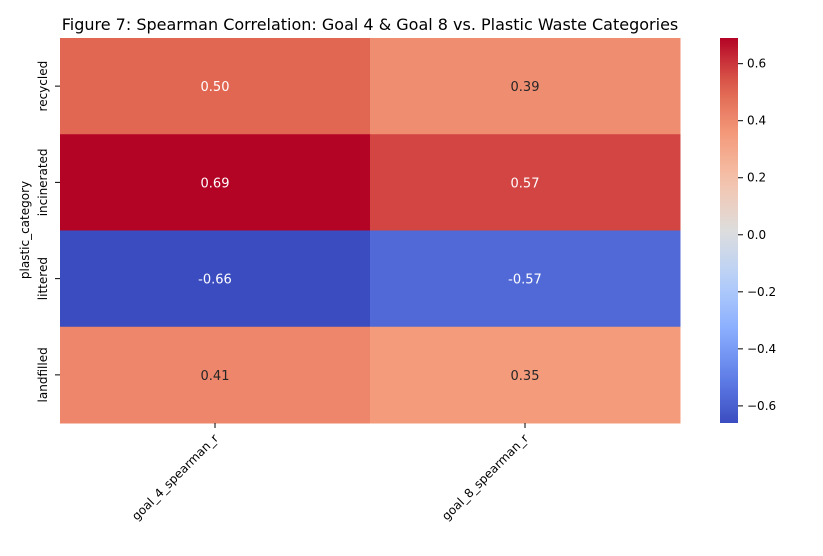 The width and height of the screenshot is (823, 556). Describe the element at coordinates (756, 178) in the screenshot. I see `colorbar-tick-label: 0.2` at that location.